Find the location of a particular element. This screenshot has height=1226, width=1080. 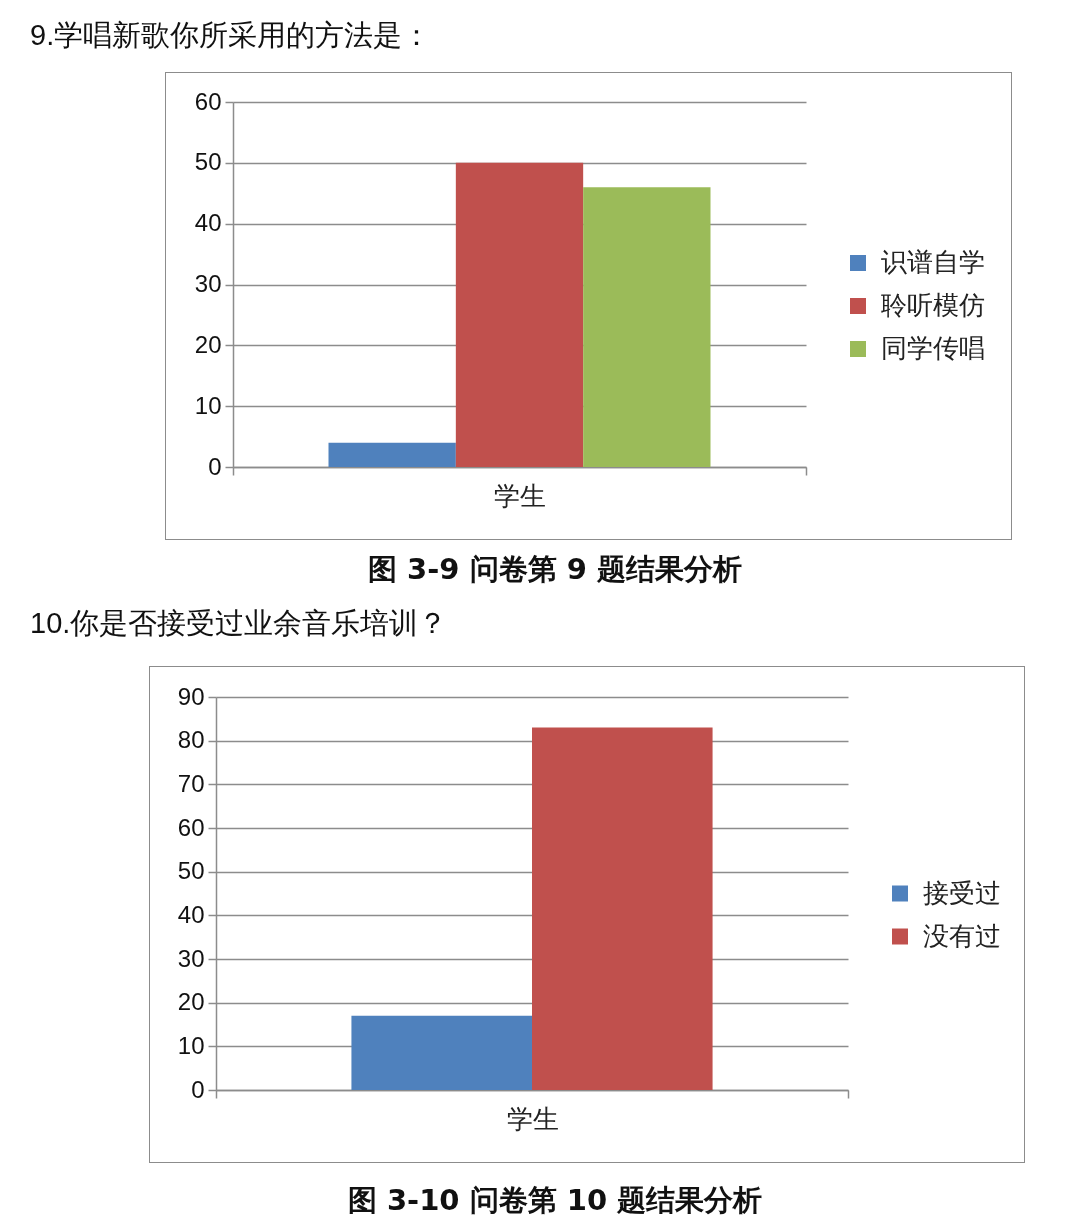

chart-title: 10.你是否接受过业余音乐培训？ is located at coordinates (239, 623).